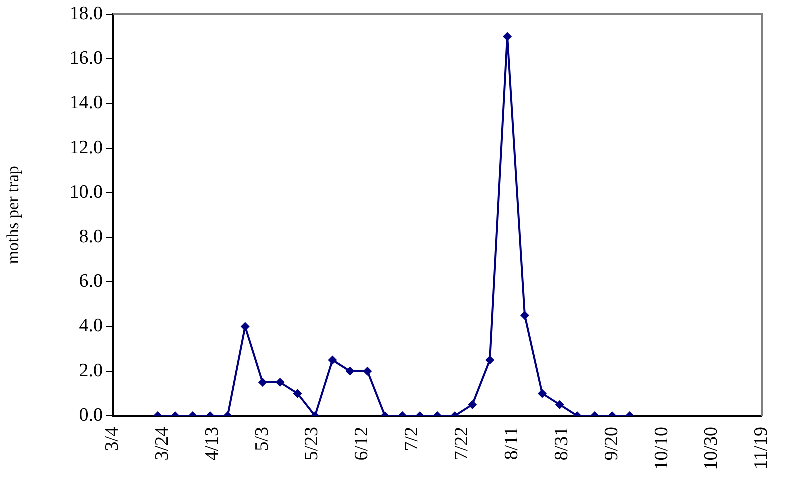  Describe the element at coordinates (86, 103) in the screenshot. I see `y-tick-label: 14.0` at that location.